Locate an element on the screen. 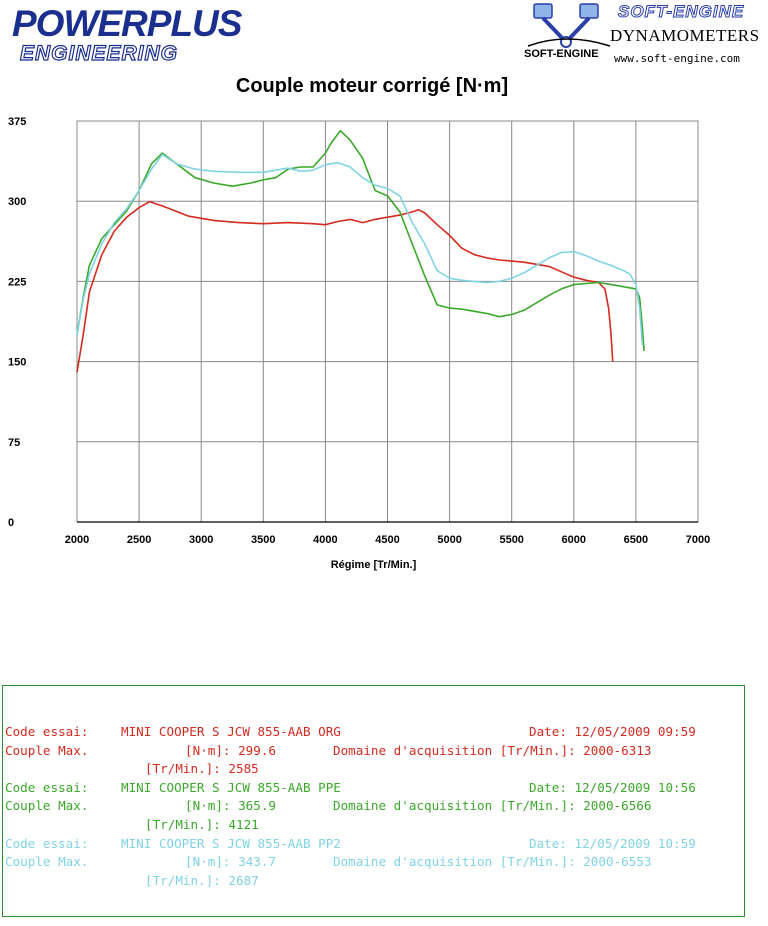  couple-max-value: [N·m]: 365.9 is located at coordinates (230, 806).